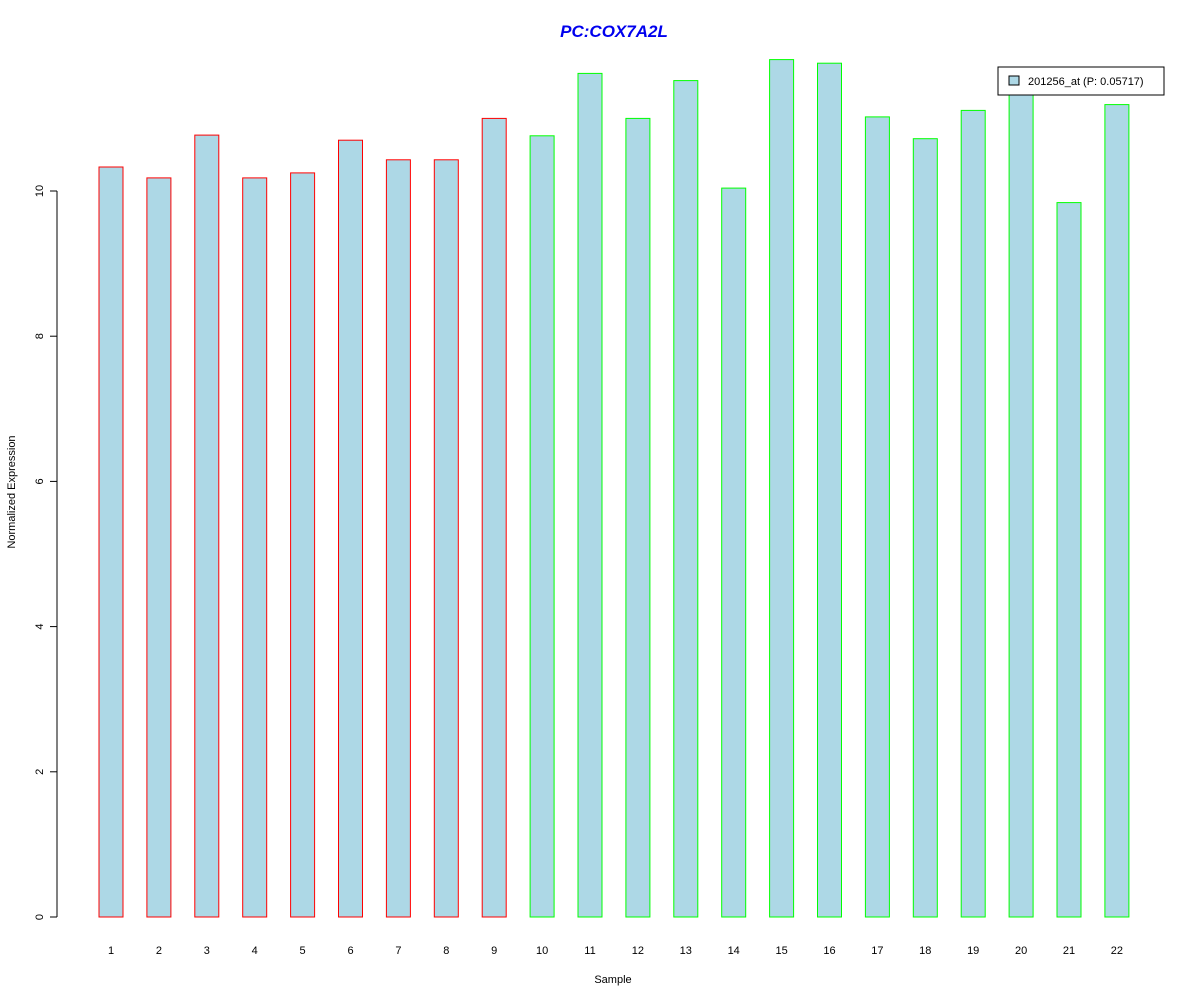 The height and width of the screenshot is (1000, 1200). Describe the element at coordinates (398, 951) in the screenshot. I see `x-tick-label: 7` at that location.